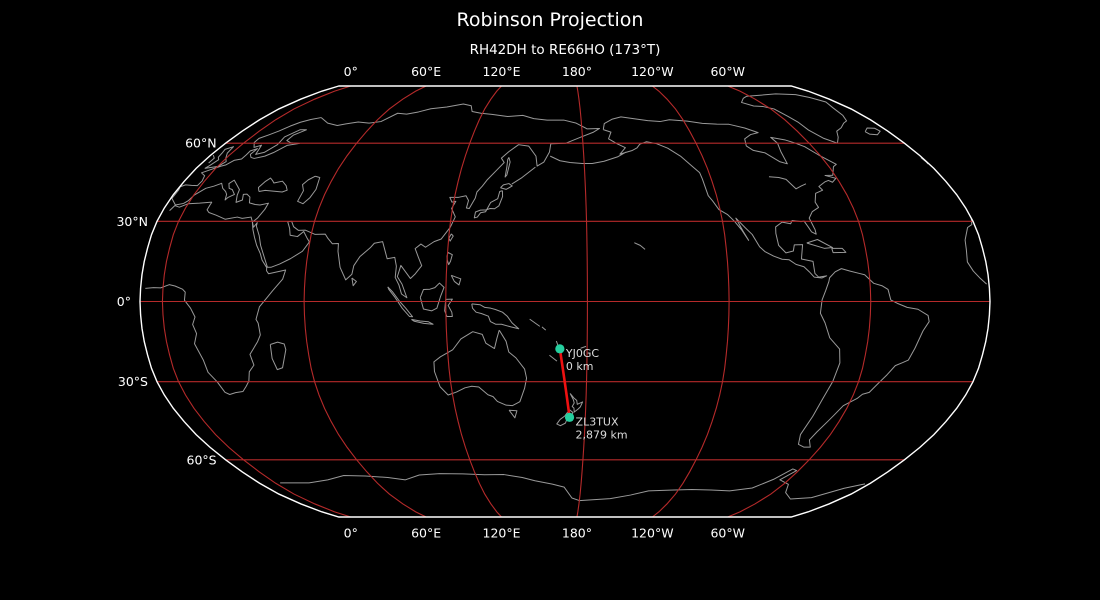 Image resolution: width=1100 pixels, height=600 pixels. What do you see at coordinates (602, 434) in the screenshot?
I see `station-distance-label: 2,879 km` at bounding box center [602, 434].